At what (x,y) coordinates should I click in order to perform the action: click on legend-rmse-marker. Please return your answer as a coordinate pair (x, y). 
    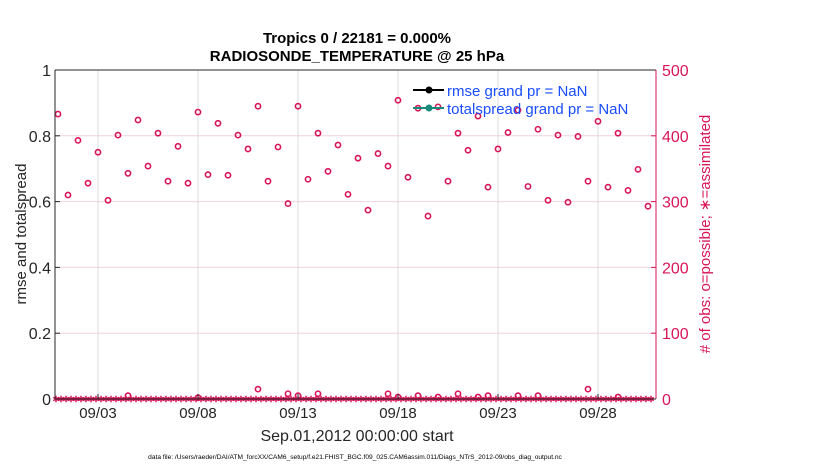
    Looking at the image, I should click on (429, 90).